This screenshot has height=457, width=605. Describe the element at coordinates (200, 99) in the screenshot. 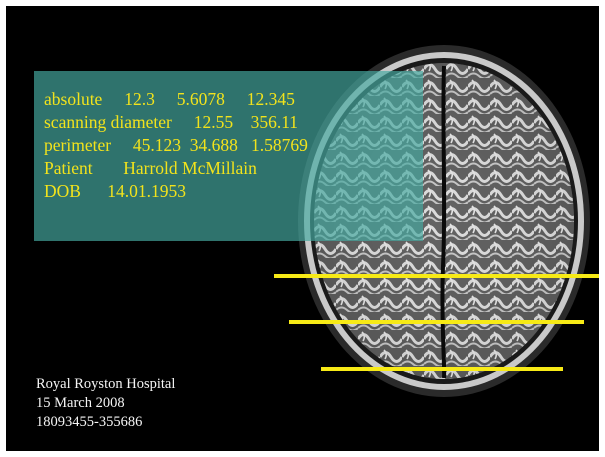

I see `row-value: 5.6078` at that location.